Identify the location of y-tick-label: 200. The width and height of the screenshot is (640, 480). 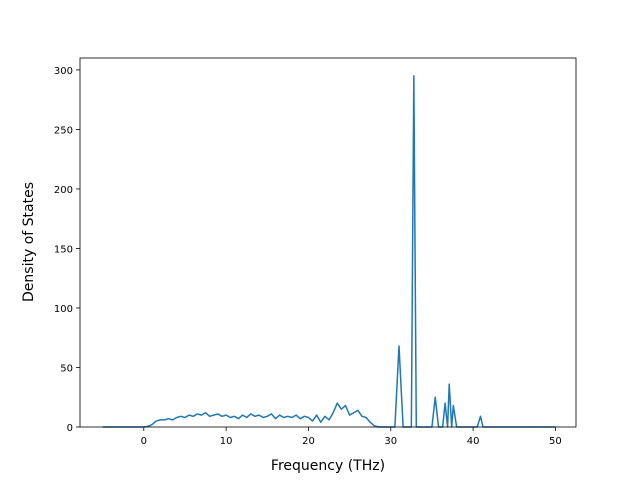
(63, 190).